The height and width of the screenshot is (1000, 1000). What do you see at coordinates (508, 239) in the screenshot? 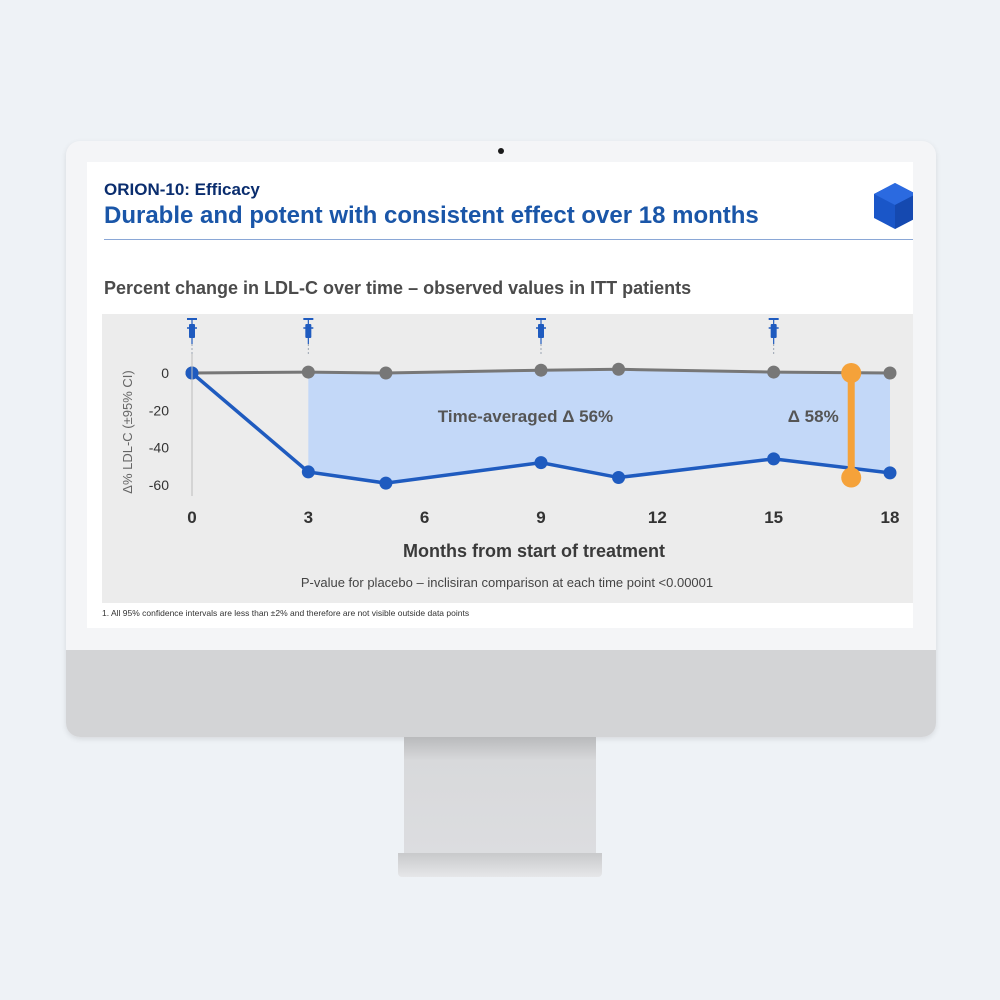
I see `title-divider` at bounding box center [508, 239].